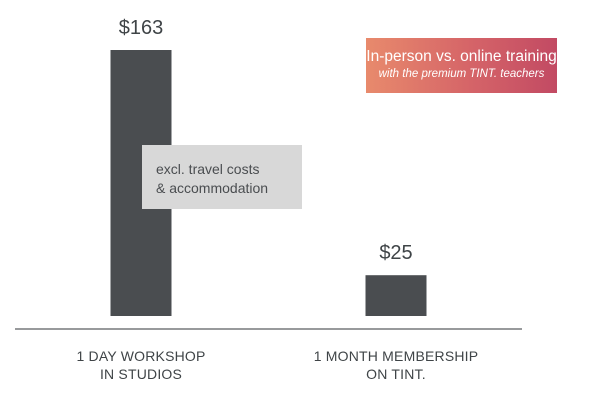 The width and height of the screenshot is (600, 402). What do you see at coordinates (396, 365) in the screenshot?
I see `x-tick-label-membership: 1 MONTH MEMBERSHIP ON TINT.` at bounding box center [396, 365].